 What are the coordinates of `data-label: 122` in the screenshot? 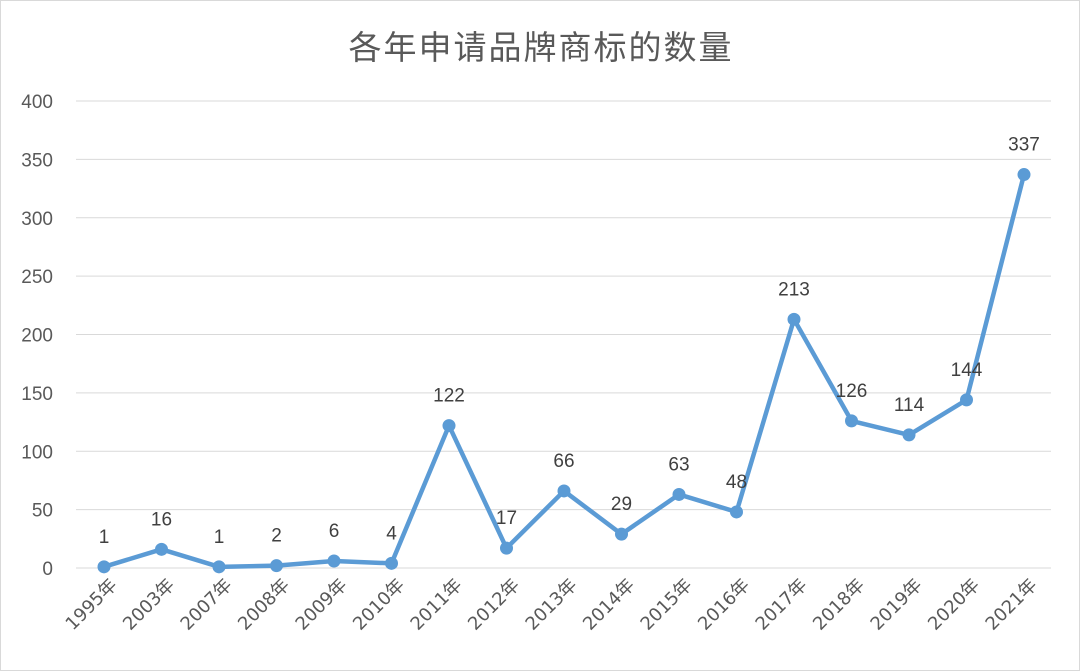 It's located at (449, 396).